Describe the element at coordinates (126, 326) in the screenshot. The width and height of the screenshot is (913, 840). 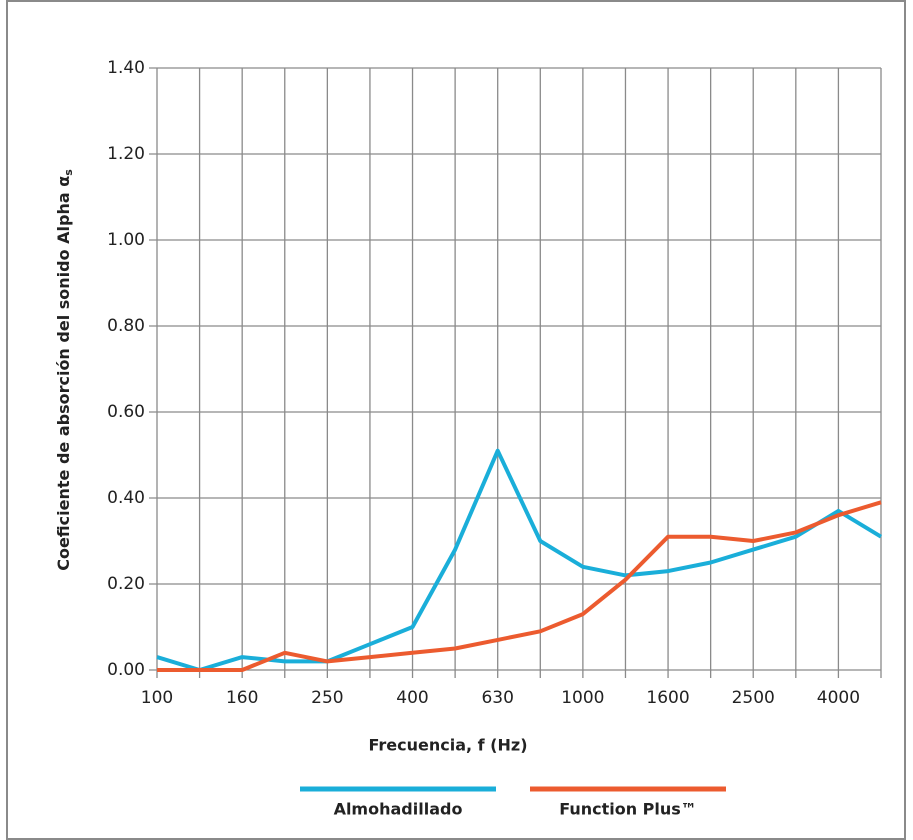
I see `y-tick-label: 0.80` at that location.